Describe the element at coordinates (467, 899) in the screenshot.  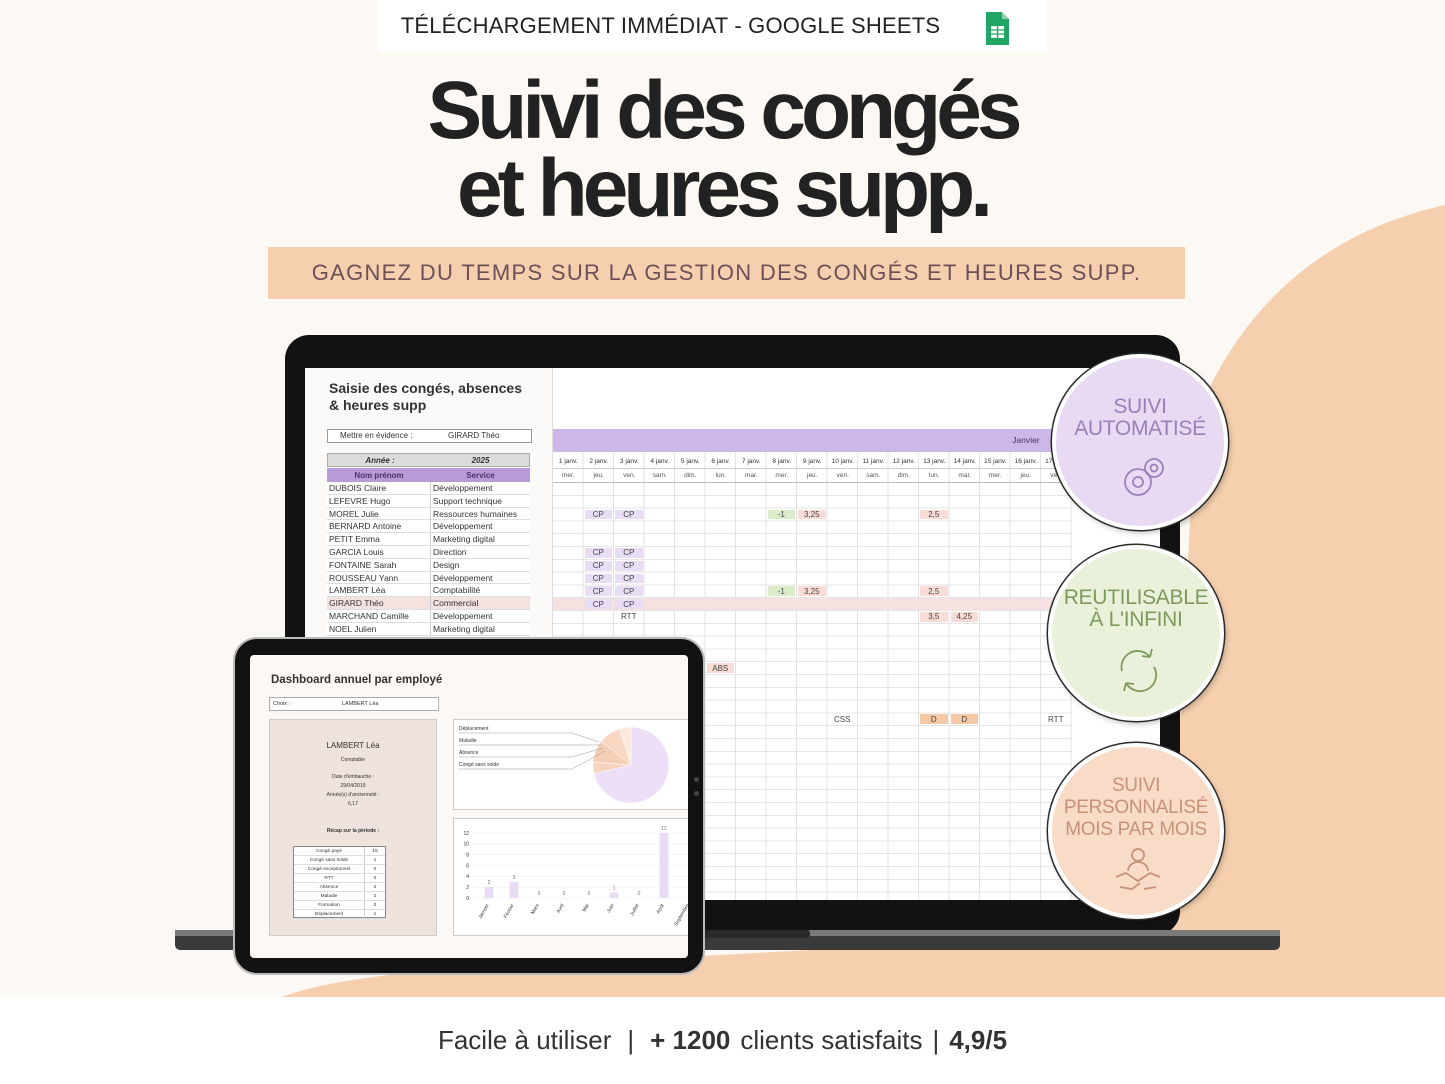
I see `y-tick-label: 0` at that location.